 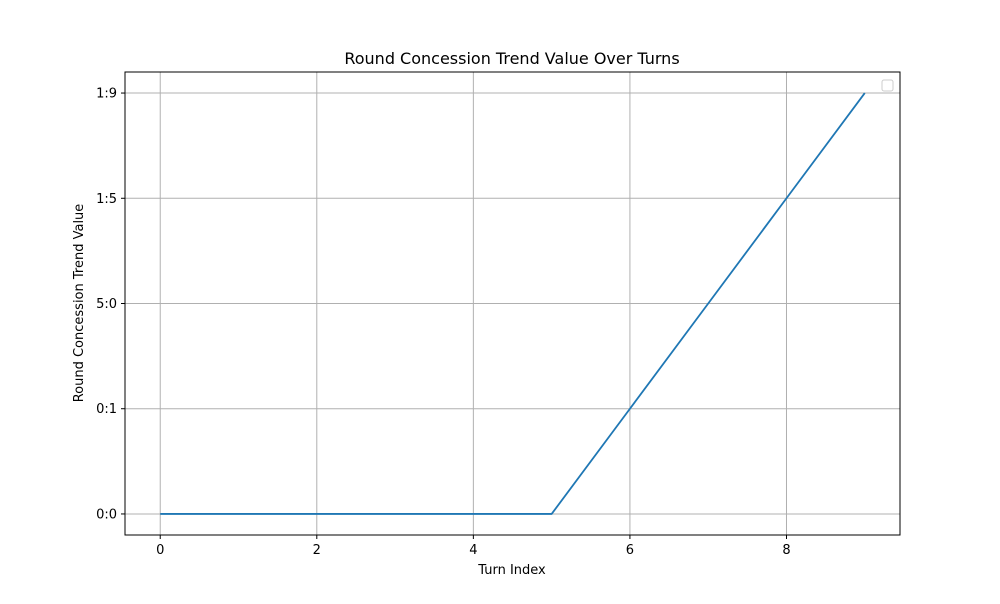 What do you see at coordinates (106, 199) in the screenshot?
I see `y-tick-label: 1:5` at bounding box center [106, 199].